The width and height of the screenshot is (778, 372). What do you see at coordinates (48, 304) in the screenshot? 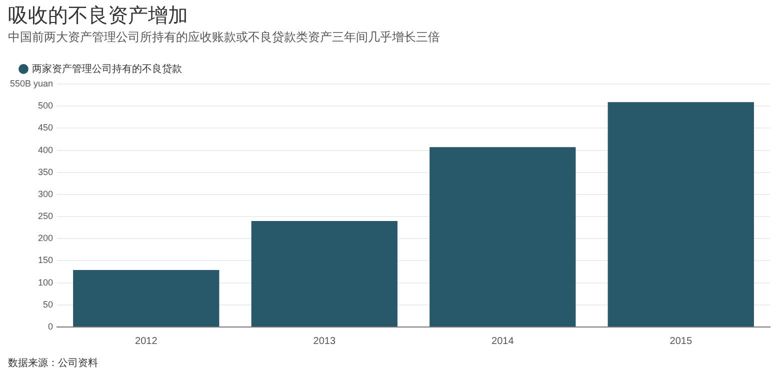
I see `y-tick-label: 50` at bounding box center [48, 304].